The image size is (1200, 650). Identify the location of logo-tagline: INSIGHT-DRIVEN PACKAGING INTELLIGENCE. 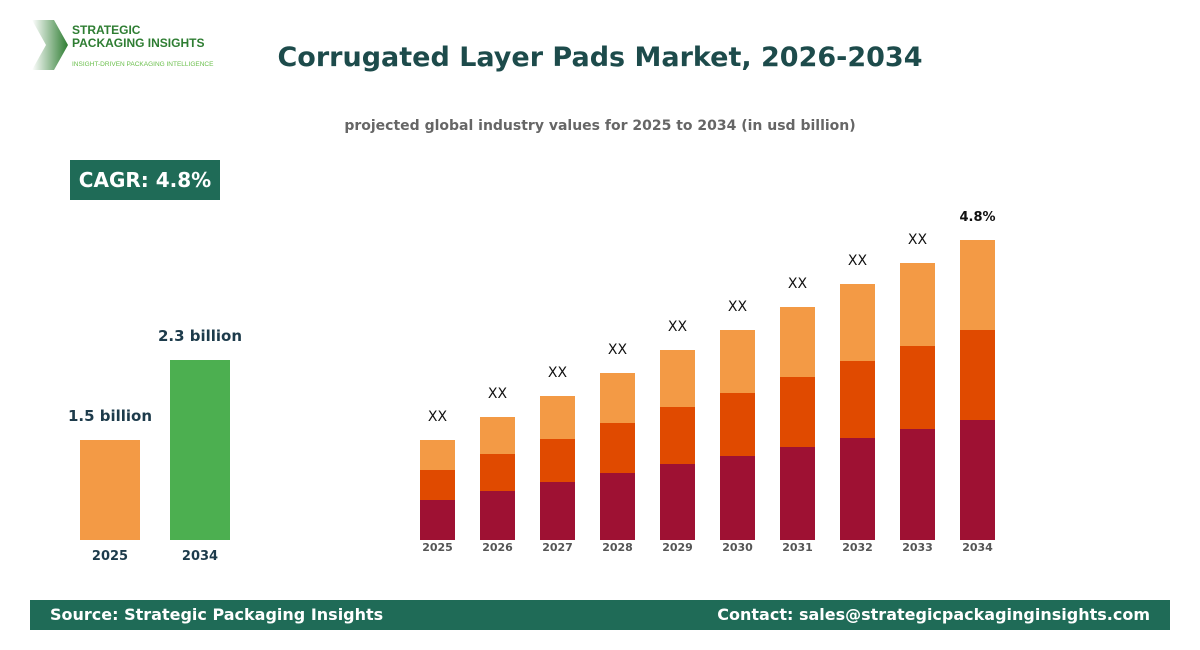
(143, 64).